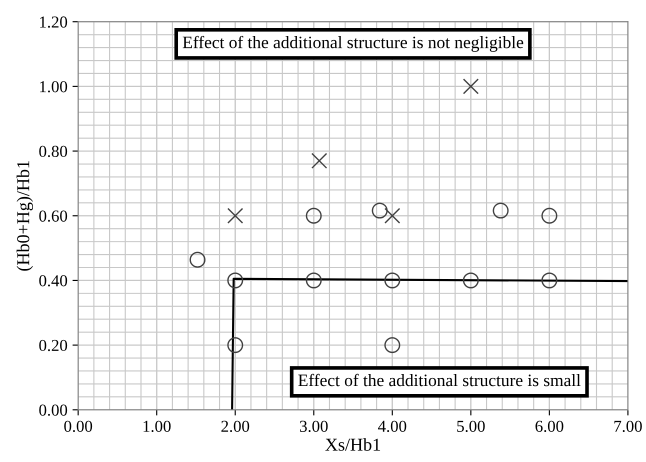 This screenshot has height=462, width=646. Describe the element at coordinates (353, 44) in the screenshot. I see `annotation: Effect of the additional structure is not negligible` at that location.